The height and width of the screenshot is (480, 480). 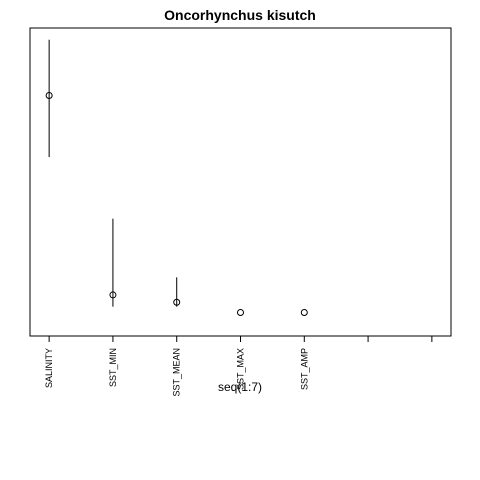 I want to click on x-tick-label: SST_AMP, so click(x=304, y=369).